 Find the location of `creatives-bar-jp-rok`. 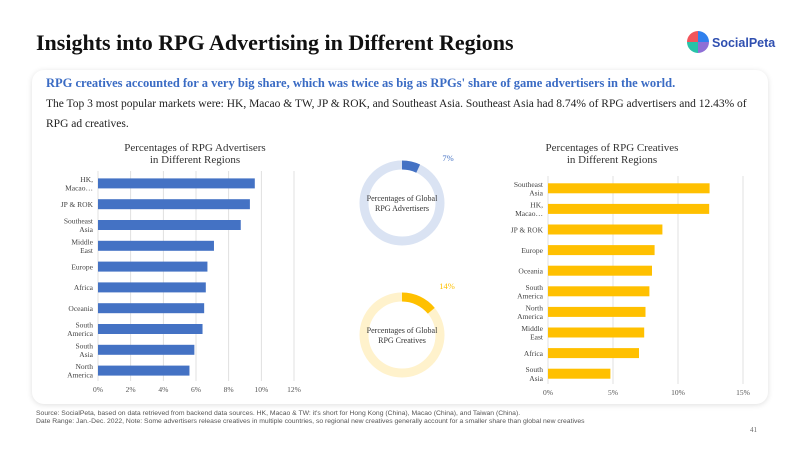

creatives-bar-jp-rok is located at coordinates (605, 229).